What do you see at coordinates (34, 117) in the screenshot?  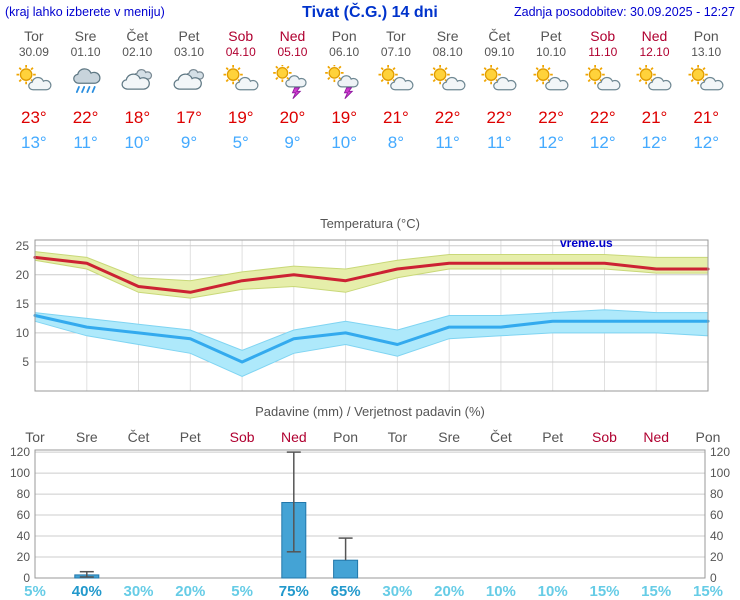 I see `day-high-temp: 23°` at bounding box center [34, 117].